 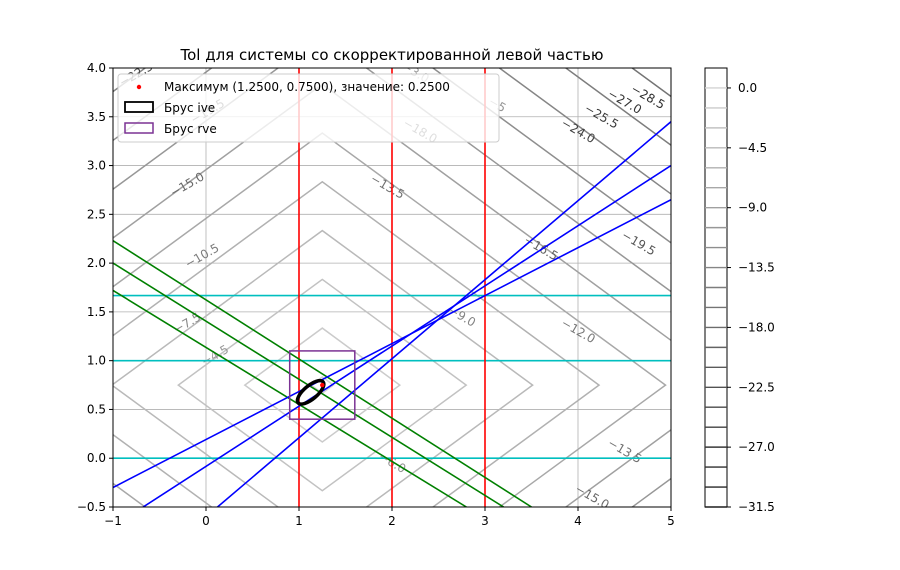 I want to click on y-tick-label-8: 3.5, so click(x=96, y=117).